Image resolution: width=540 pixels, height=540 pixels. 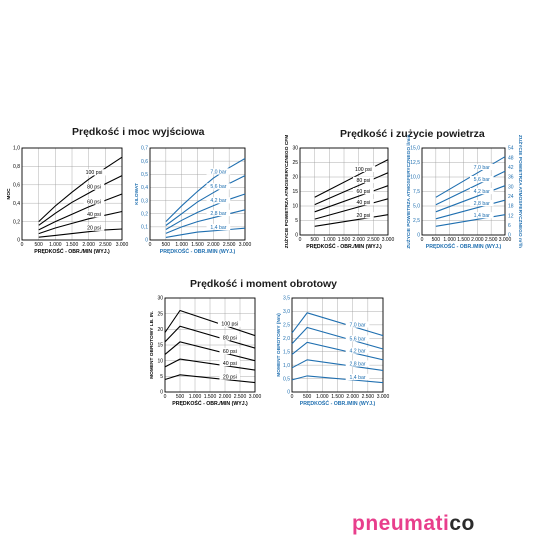 I want to click on x-tick-label: 1.500, so click(x=210, y=397).